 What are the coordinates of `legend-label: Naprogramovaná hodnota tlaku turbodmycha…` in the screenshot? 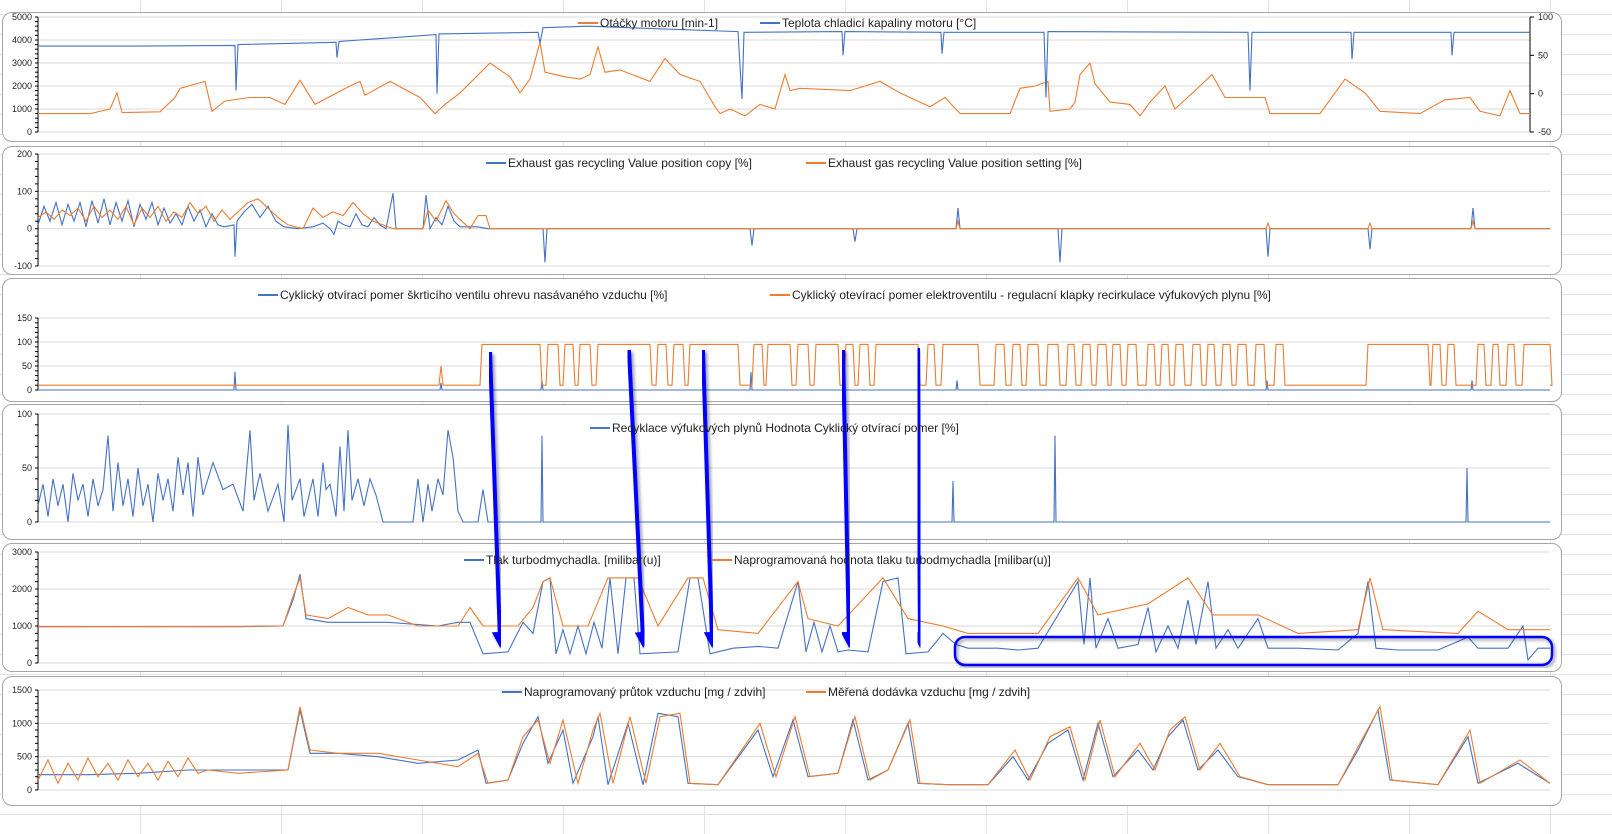 It's located at (892, 560).